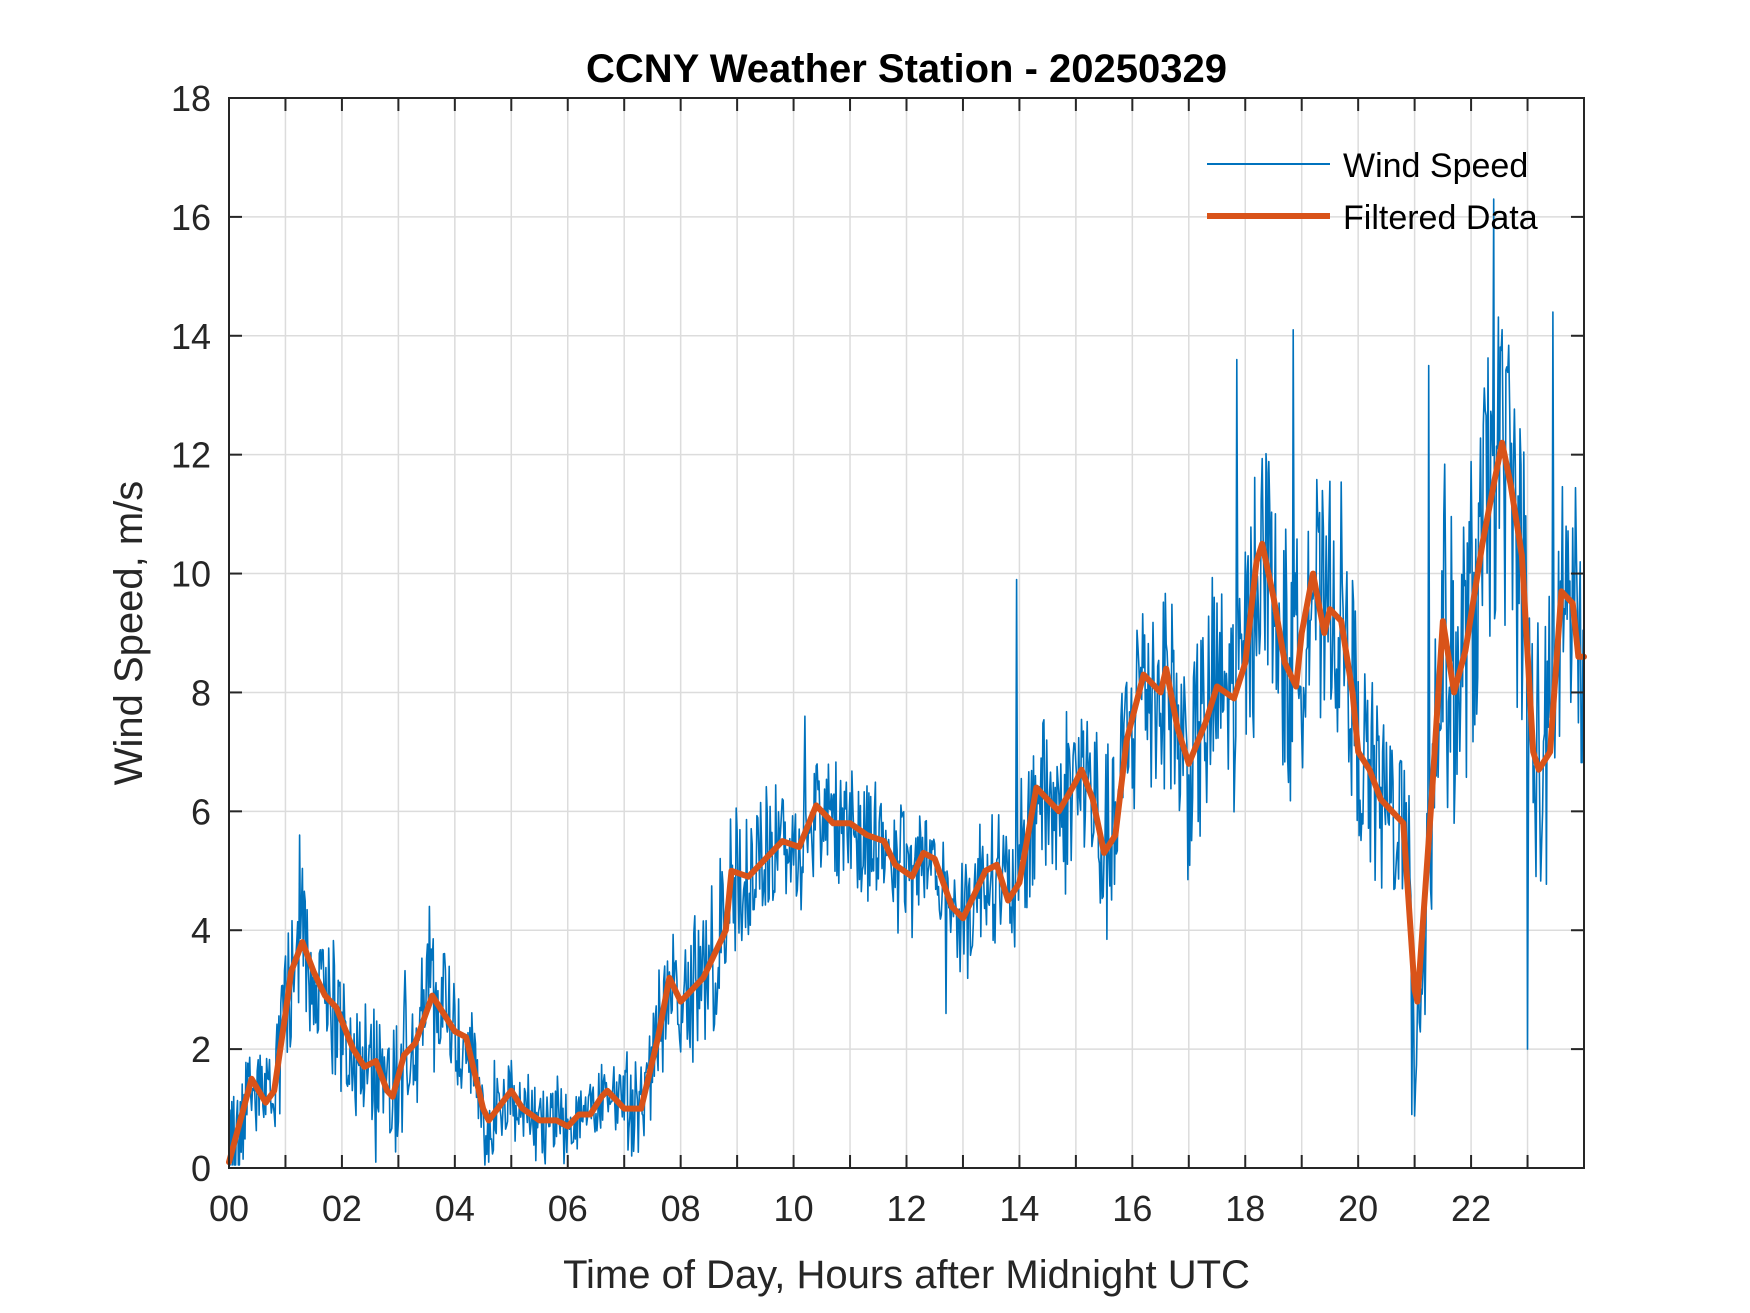 The width and height of the screenshot is (1750, 1313). Describe the element at coordinates (1471, 1208) in the screenshot. I see `x-tick-label: 22` at that location.